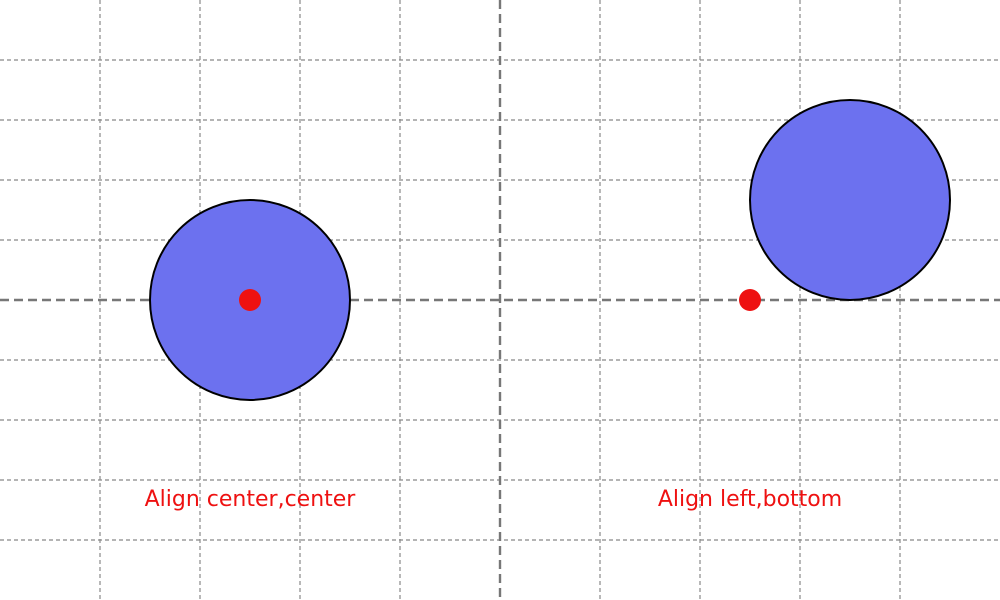 This screenshot has width=1000, height=600. Describe the element at coordinates (850, 200) in the screenshot. I see `right-circle` at that location.